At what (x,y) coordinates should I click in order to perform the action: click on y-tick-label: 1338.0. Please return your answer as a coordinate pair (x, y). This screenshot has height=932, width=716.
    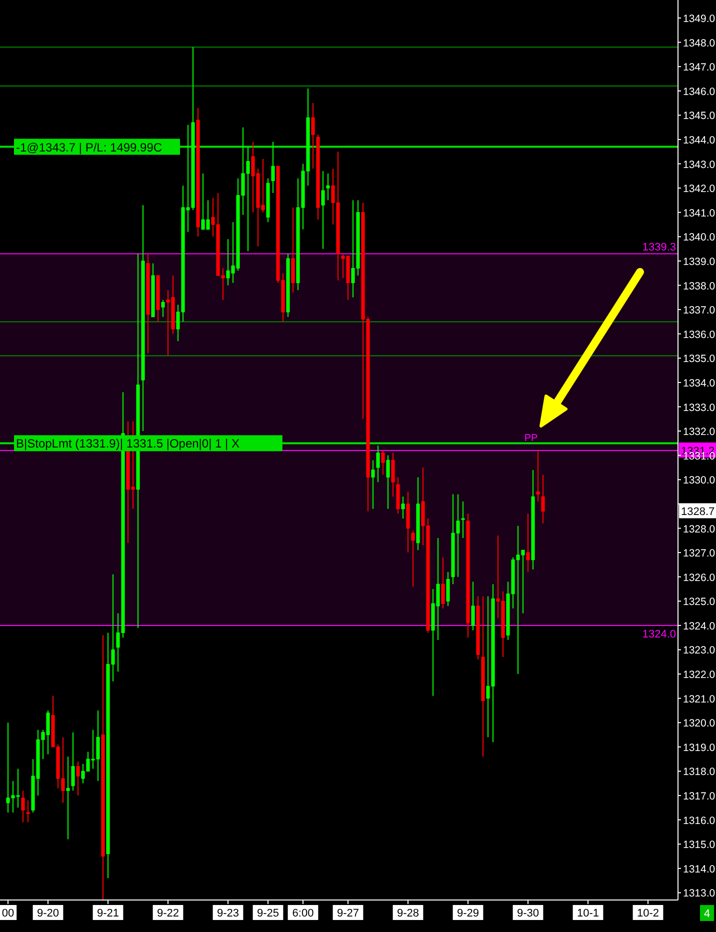
    Looking at the image, I should click on (699, 286).